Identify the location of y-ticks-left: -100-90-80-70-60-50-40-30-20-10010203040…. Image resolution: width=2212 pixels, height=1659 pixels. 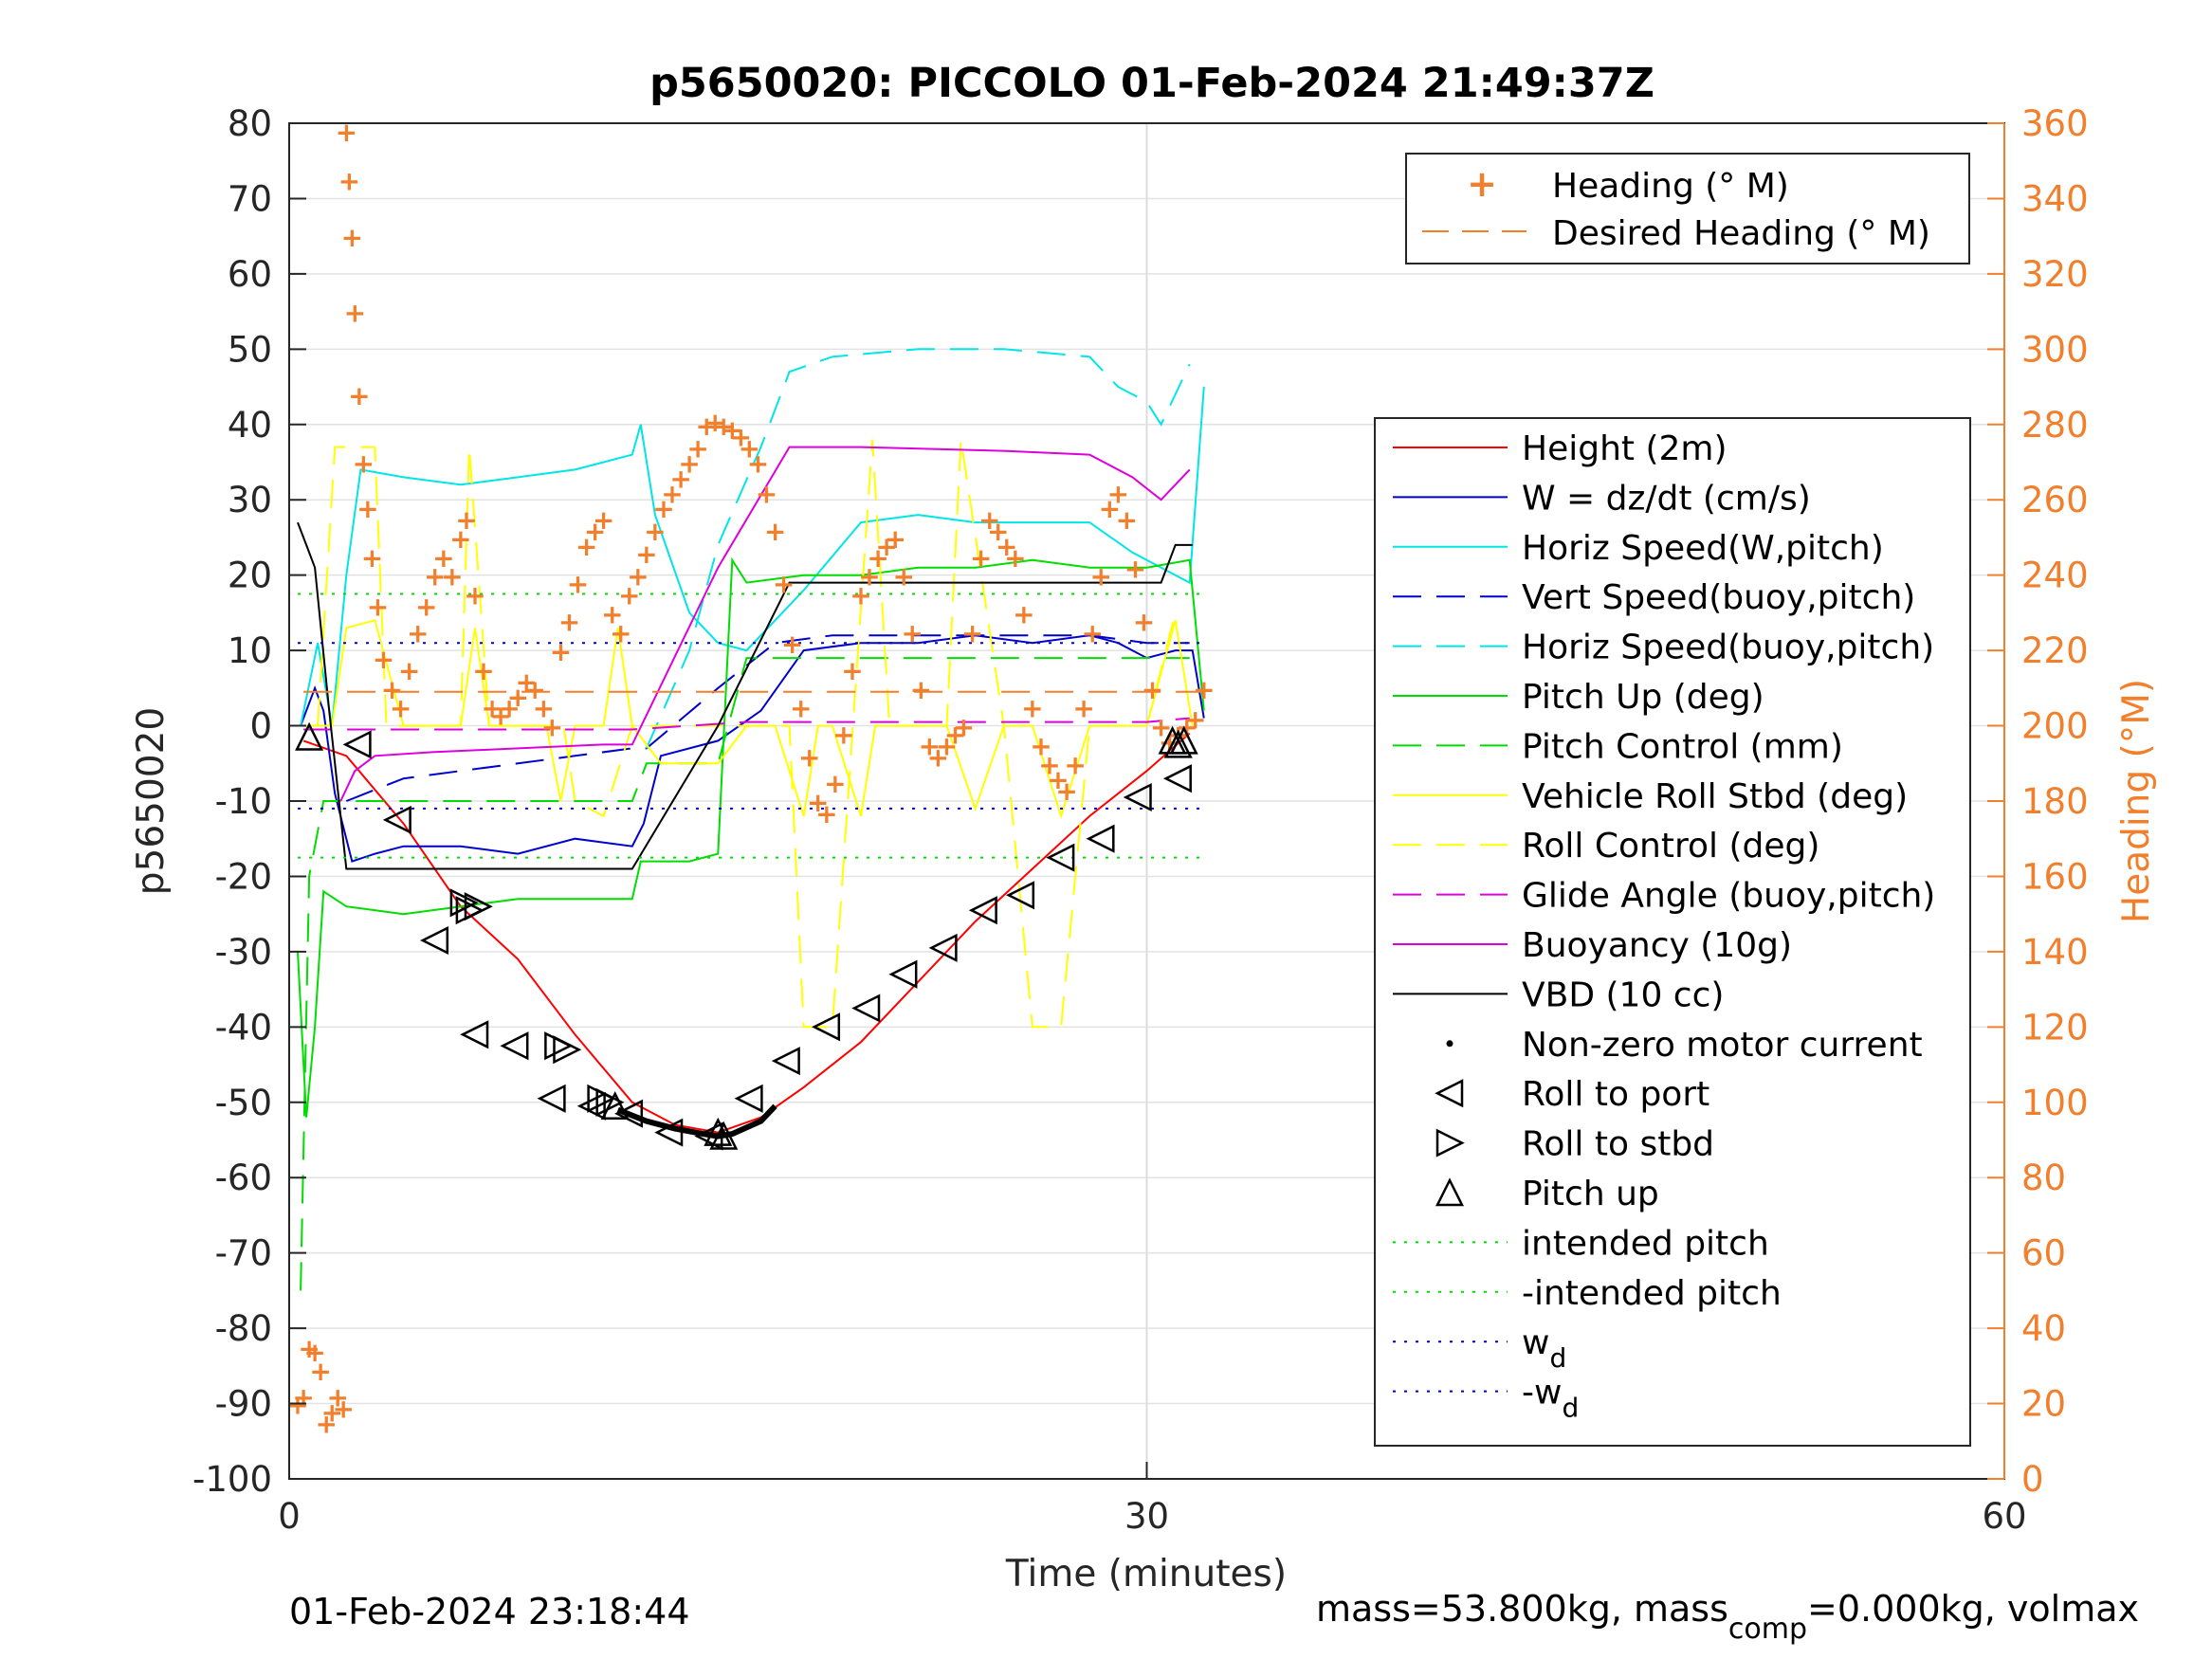
(249, 801).